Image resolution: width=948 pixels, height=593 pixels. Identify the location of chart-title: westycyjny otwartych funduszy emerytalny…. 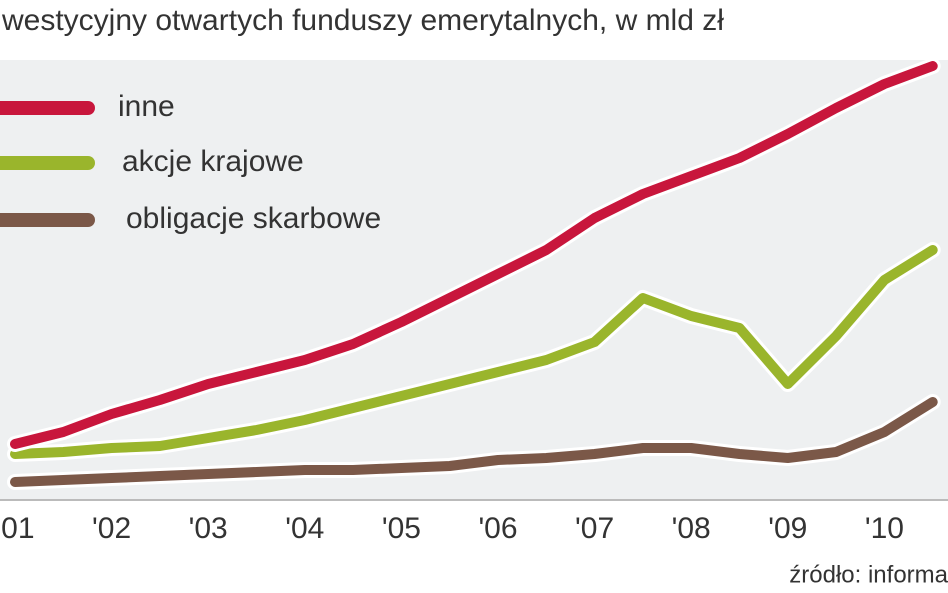
(362, 20).